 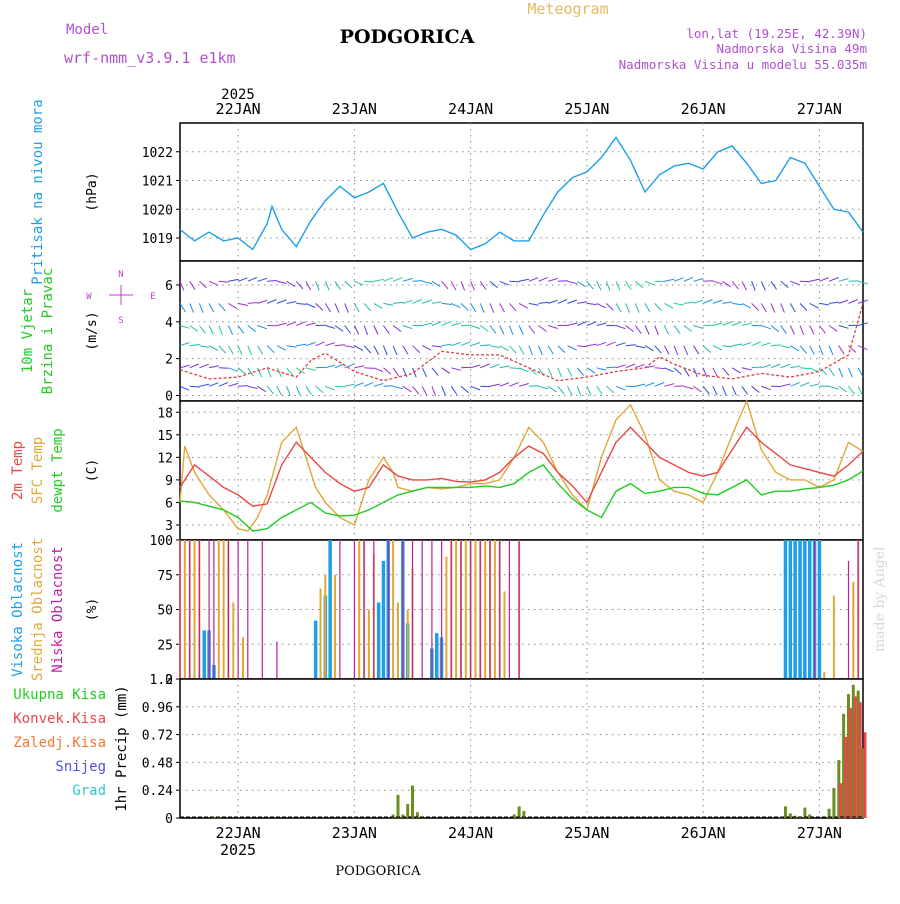 What do you see at coordinates (157, 153) in the screenshot?
I see `y-tick-label: 1022` at bounding box center [157, 153].